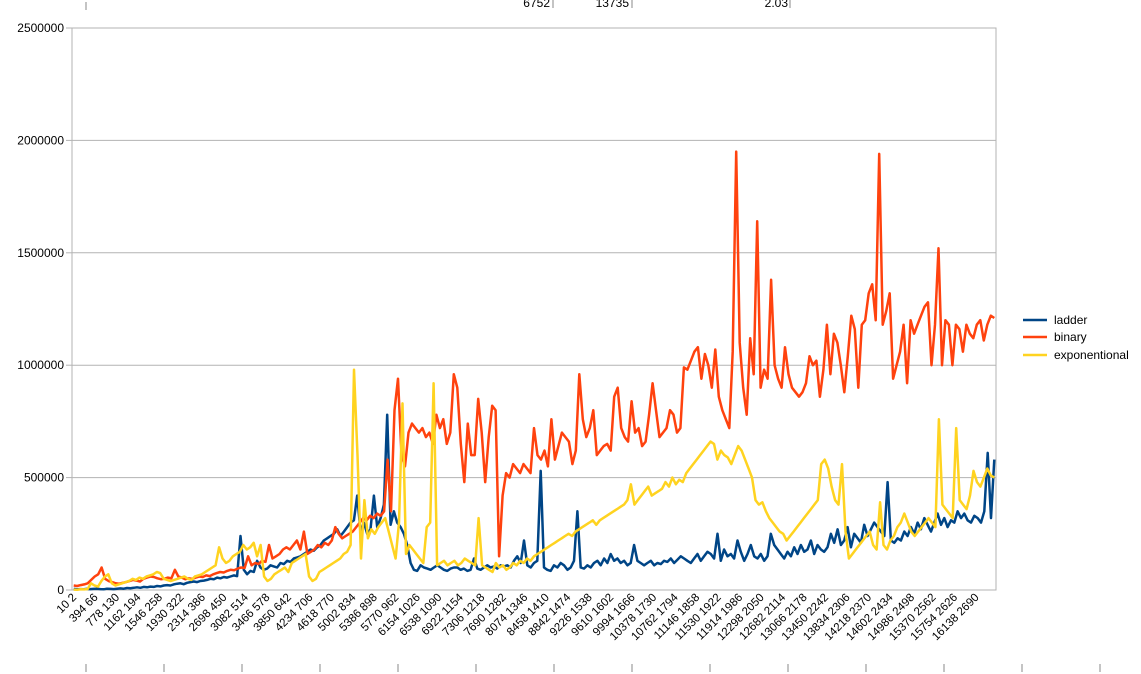 The height and width of the screenshot is (674, 1141). I want to click on top-label-1: 6752, so click(536, 5).